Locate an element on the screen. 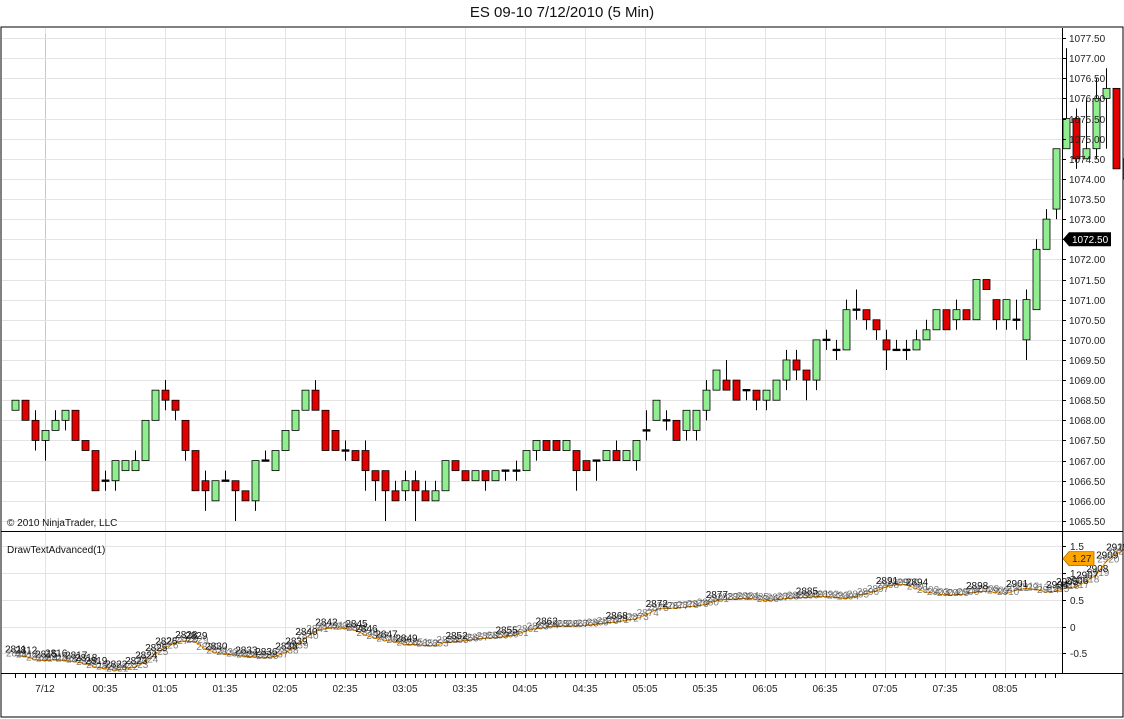  indicator-text-label: 2817 is located at coordinates (76, 656).